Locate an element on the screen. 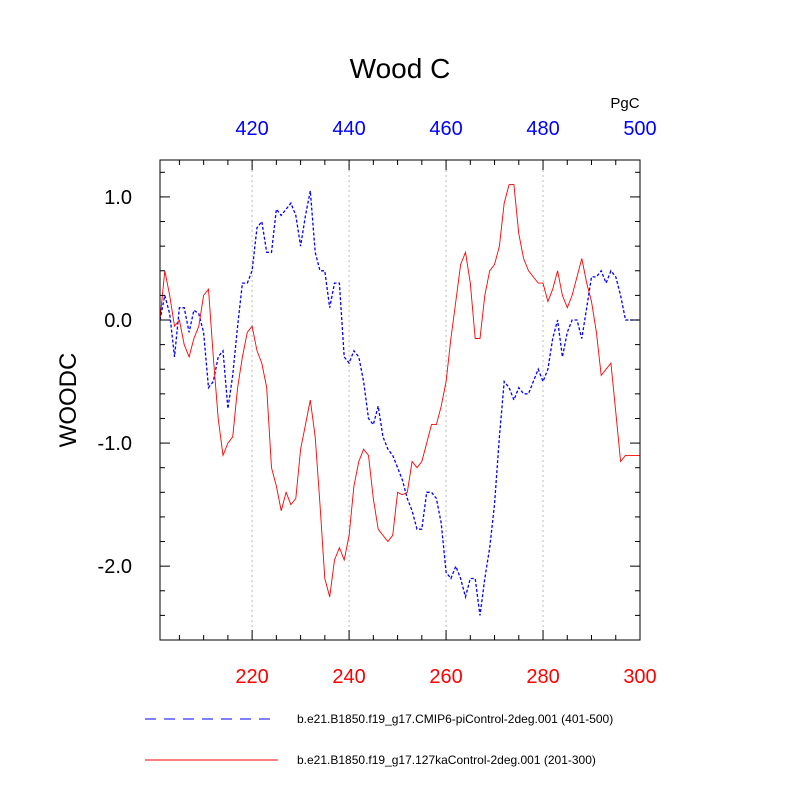  top-axis-tick-label: 480 is located at coordinates (542, 129).